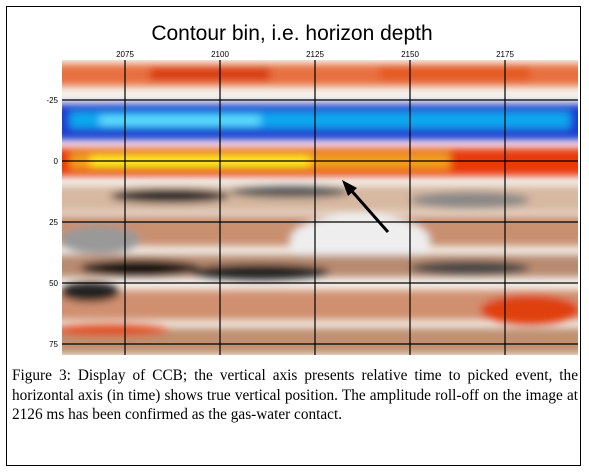 The width and height of the screenshot is (589, 474). Describe the element at coordinates (53, 283) in the screenshot. I see `y-tick-label: 50` at that location.